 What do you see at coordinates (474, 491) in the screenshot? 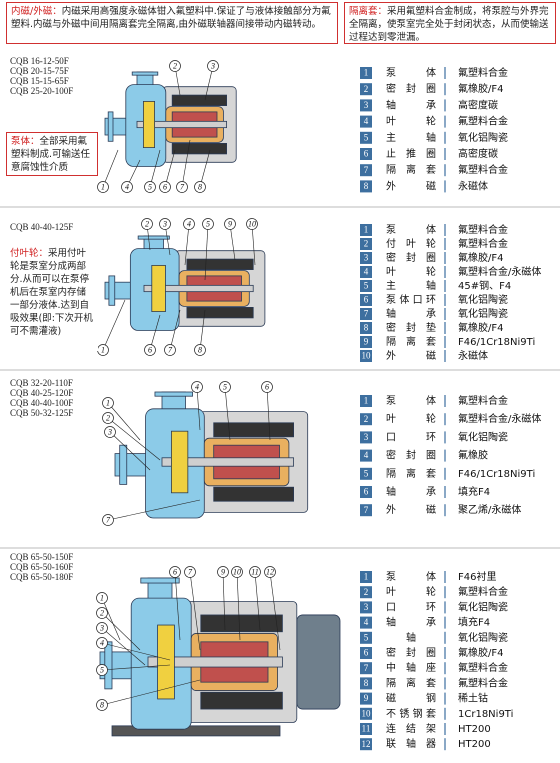
I see `part-material: 填充F4` at bounding box center [474, 491].